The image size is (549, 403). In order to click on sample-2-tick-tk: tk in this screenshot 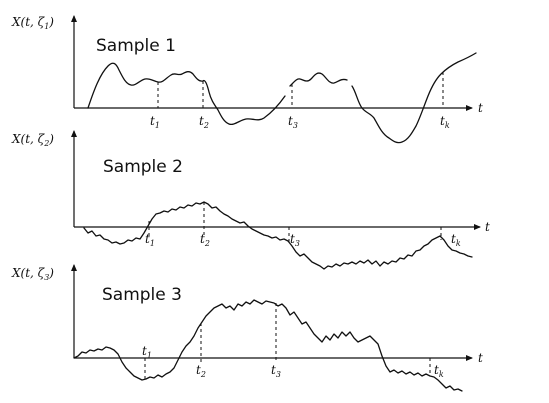, I will do `click(456, 240)`.